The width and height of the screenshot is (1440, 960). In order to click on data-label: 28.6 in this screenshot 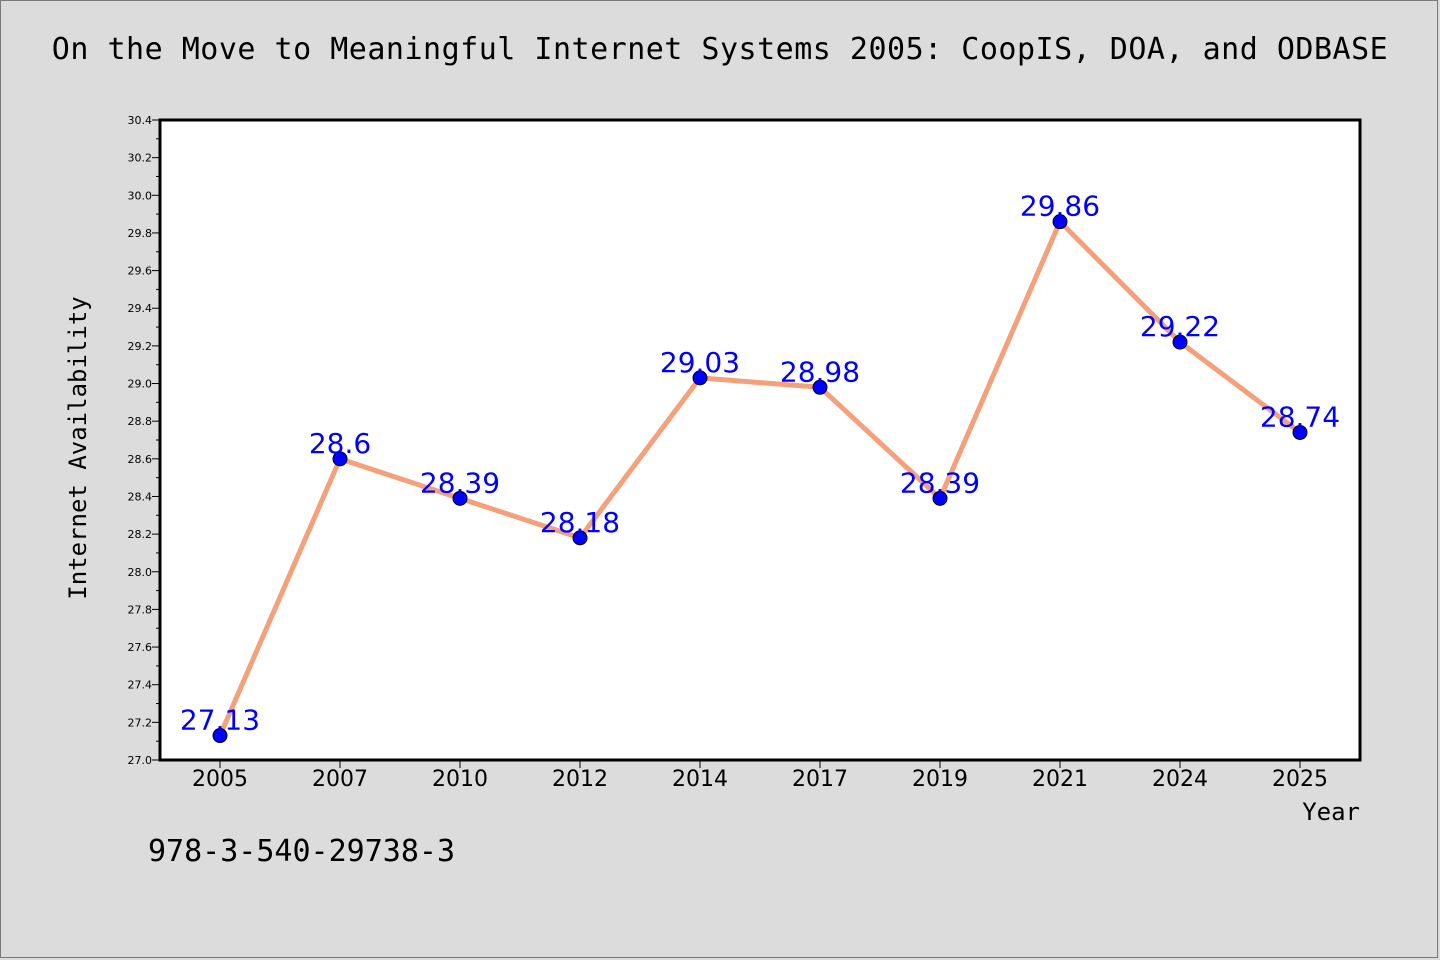, I will do `click(340, 443)`.